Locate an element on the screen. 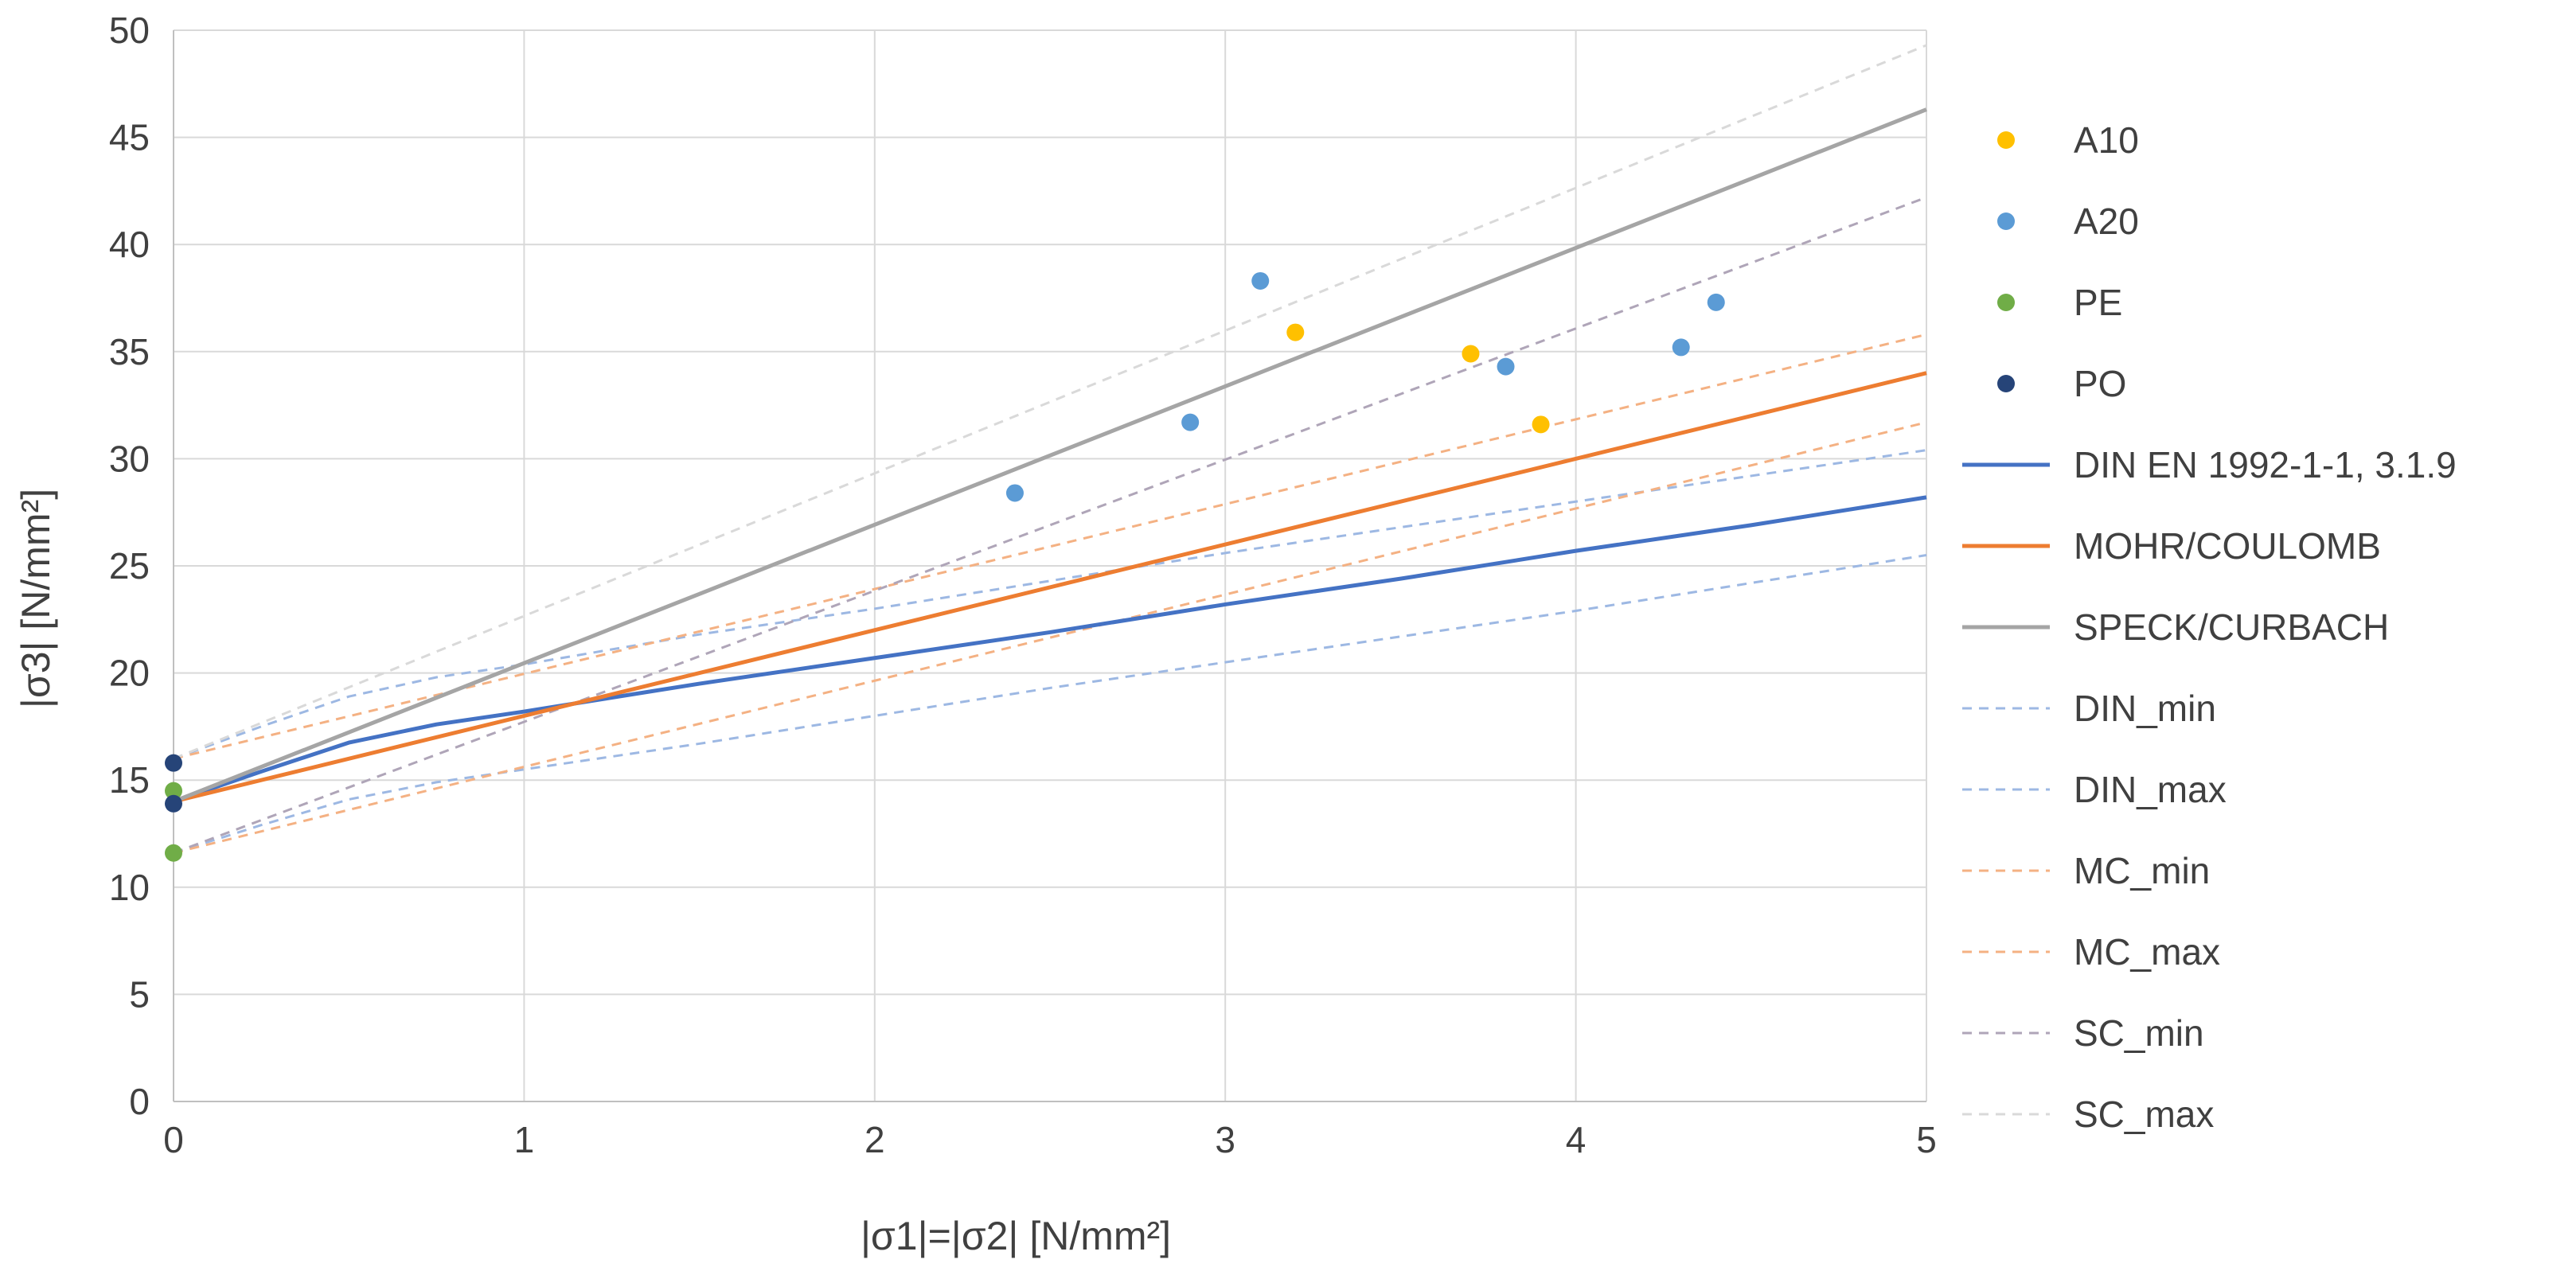  legend-label-po: PO is located at coordinates (2100, 383).